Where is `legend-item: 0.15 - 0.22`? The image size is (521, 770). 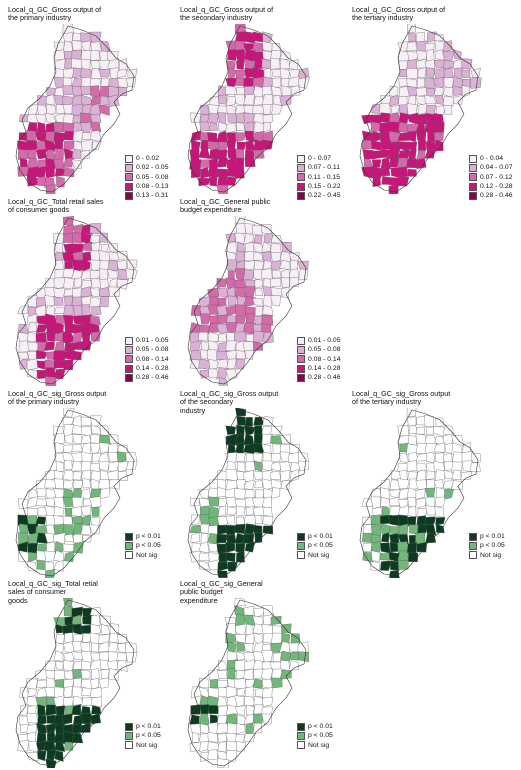
legend-item: 0.15 - 0.22 is located at coordinates (319, 186).